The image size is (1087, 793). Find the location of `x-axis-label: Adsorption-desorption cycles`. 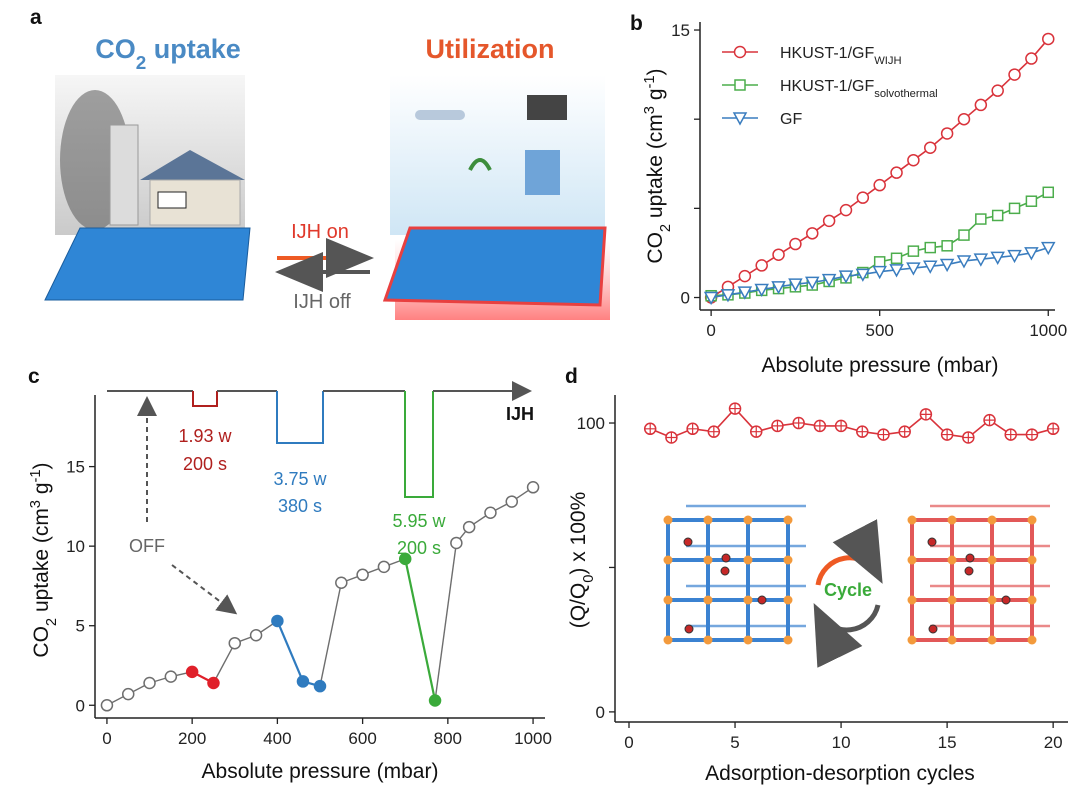

x-axis-label: Adsorption-desorption cycles is located at coordinates (840, 773).